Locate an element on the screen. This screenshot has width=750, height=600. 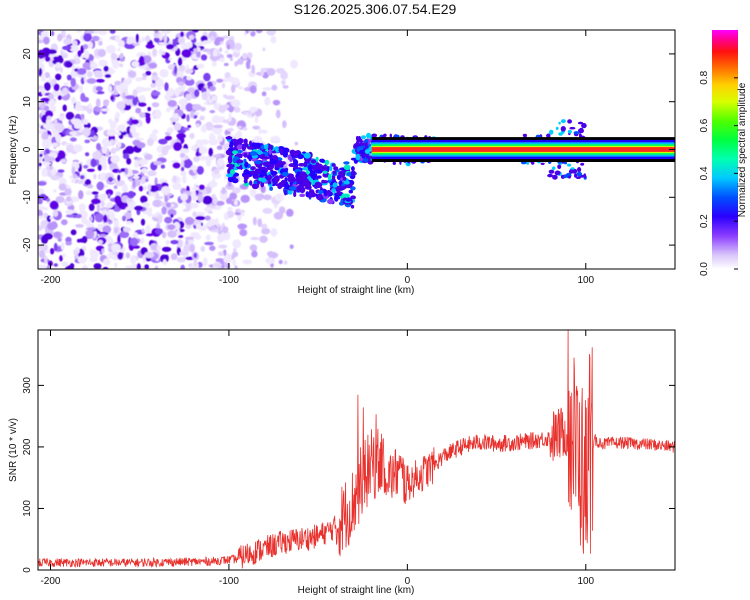
snr-x-label: Height of straight line (km) is located at coordinates (356, 590).